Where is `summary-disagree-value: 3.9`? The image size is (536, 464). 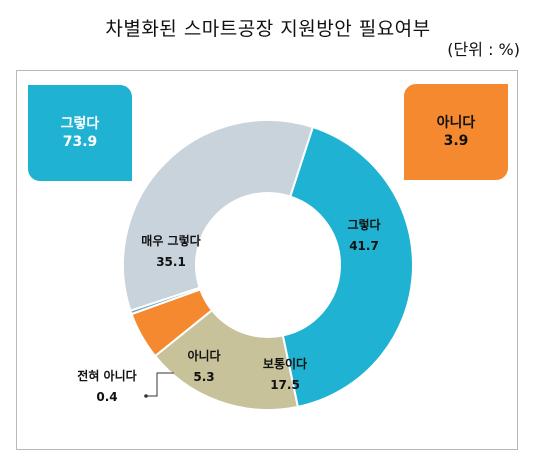
summary-disagree-value: 3.9 is located at coordinates (456, 141).